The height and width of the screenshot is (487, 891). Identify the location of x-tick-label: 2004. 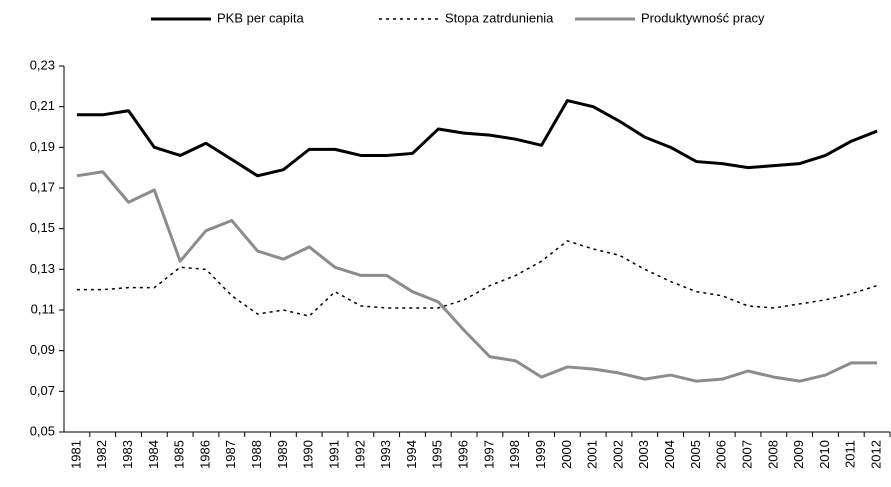
(669, 454).